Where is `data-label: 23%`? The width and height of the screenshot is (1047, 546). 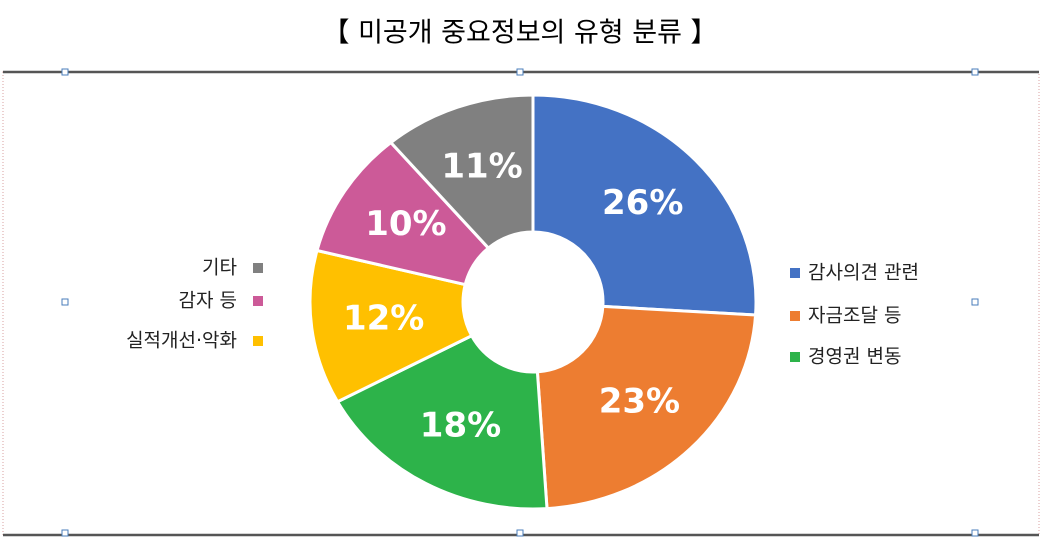 data-label: 23% is located at coordinates (639, 401).